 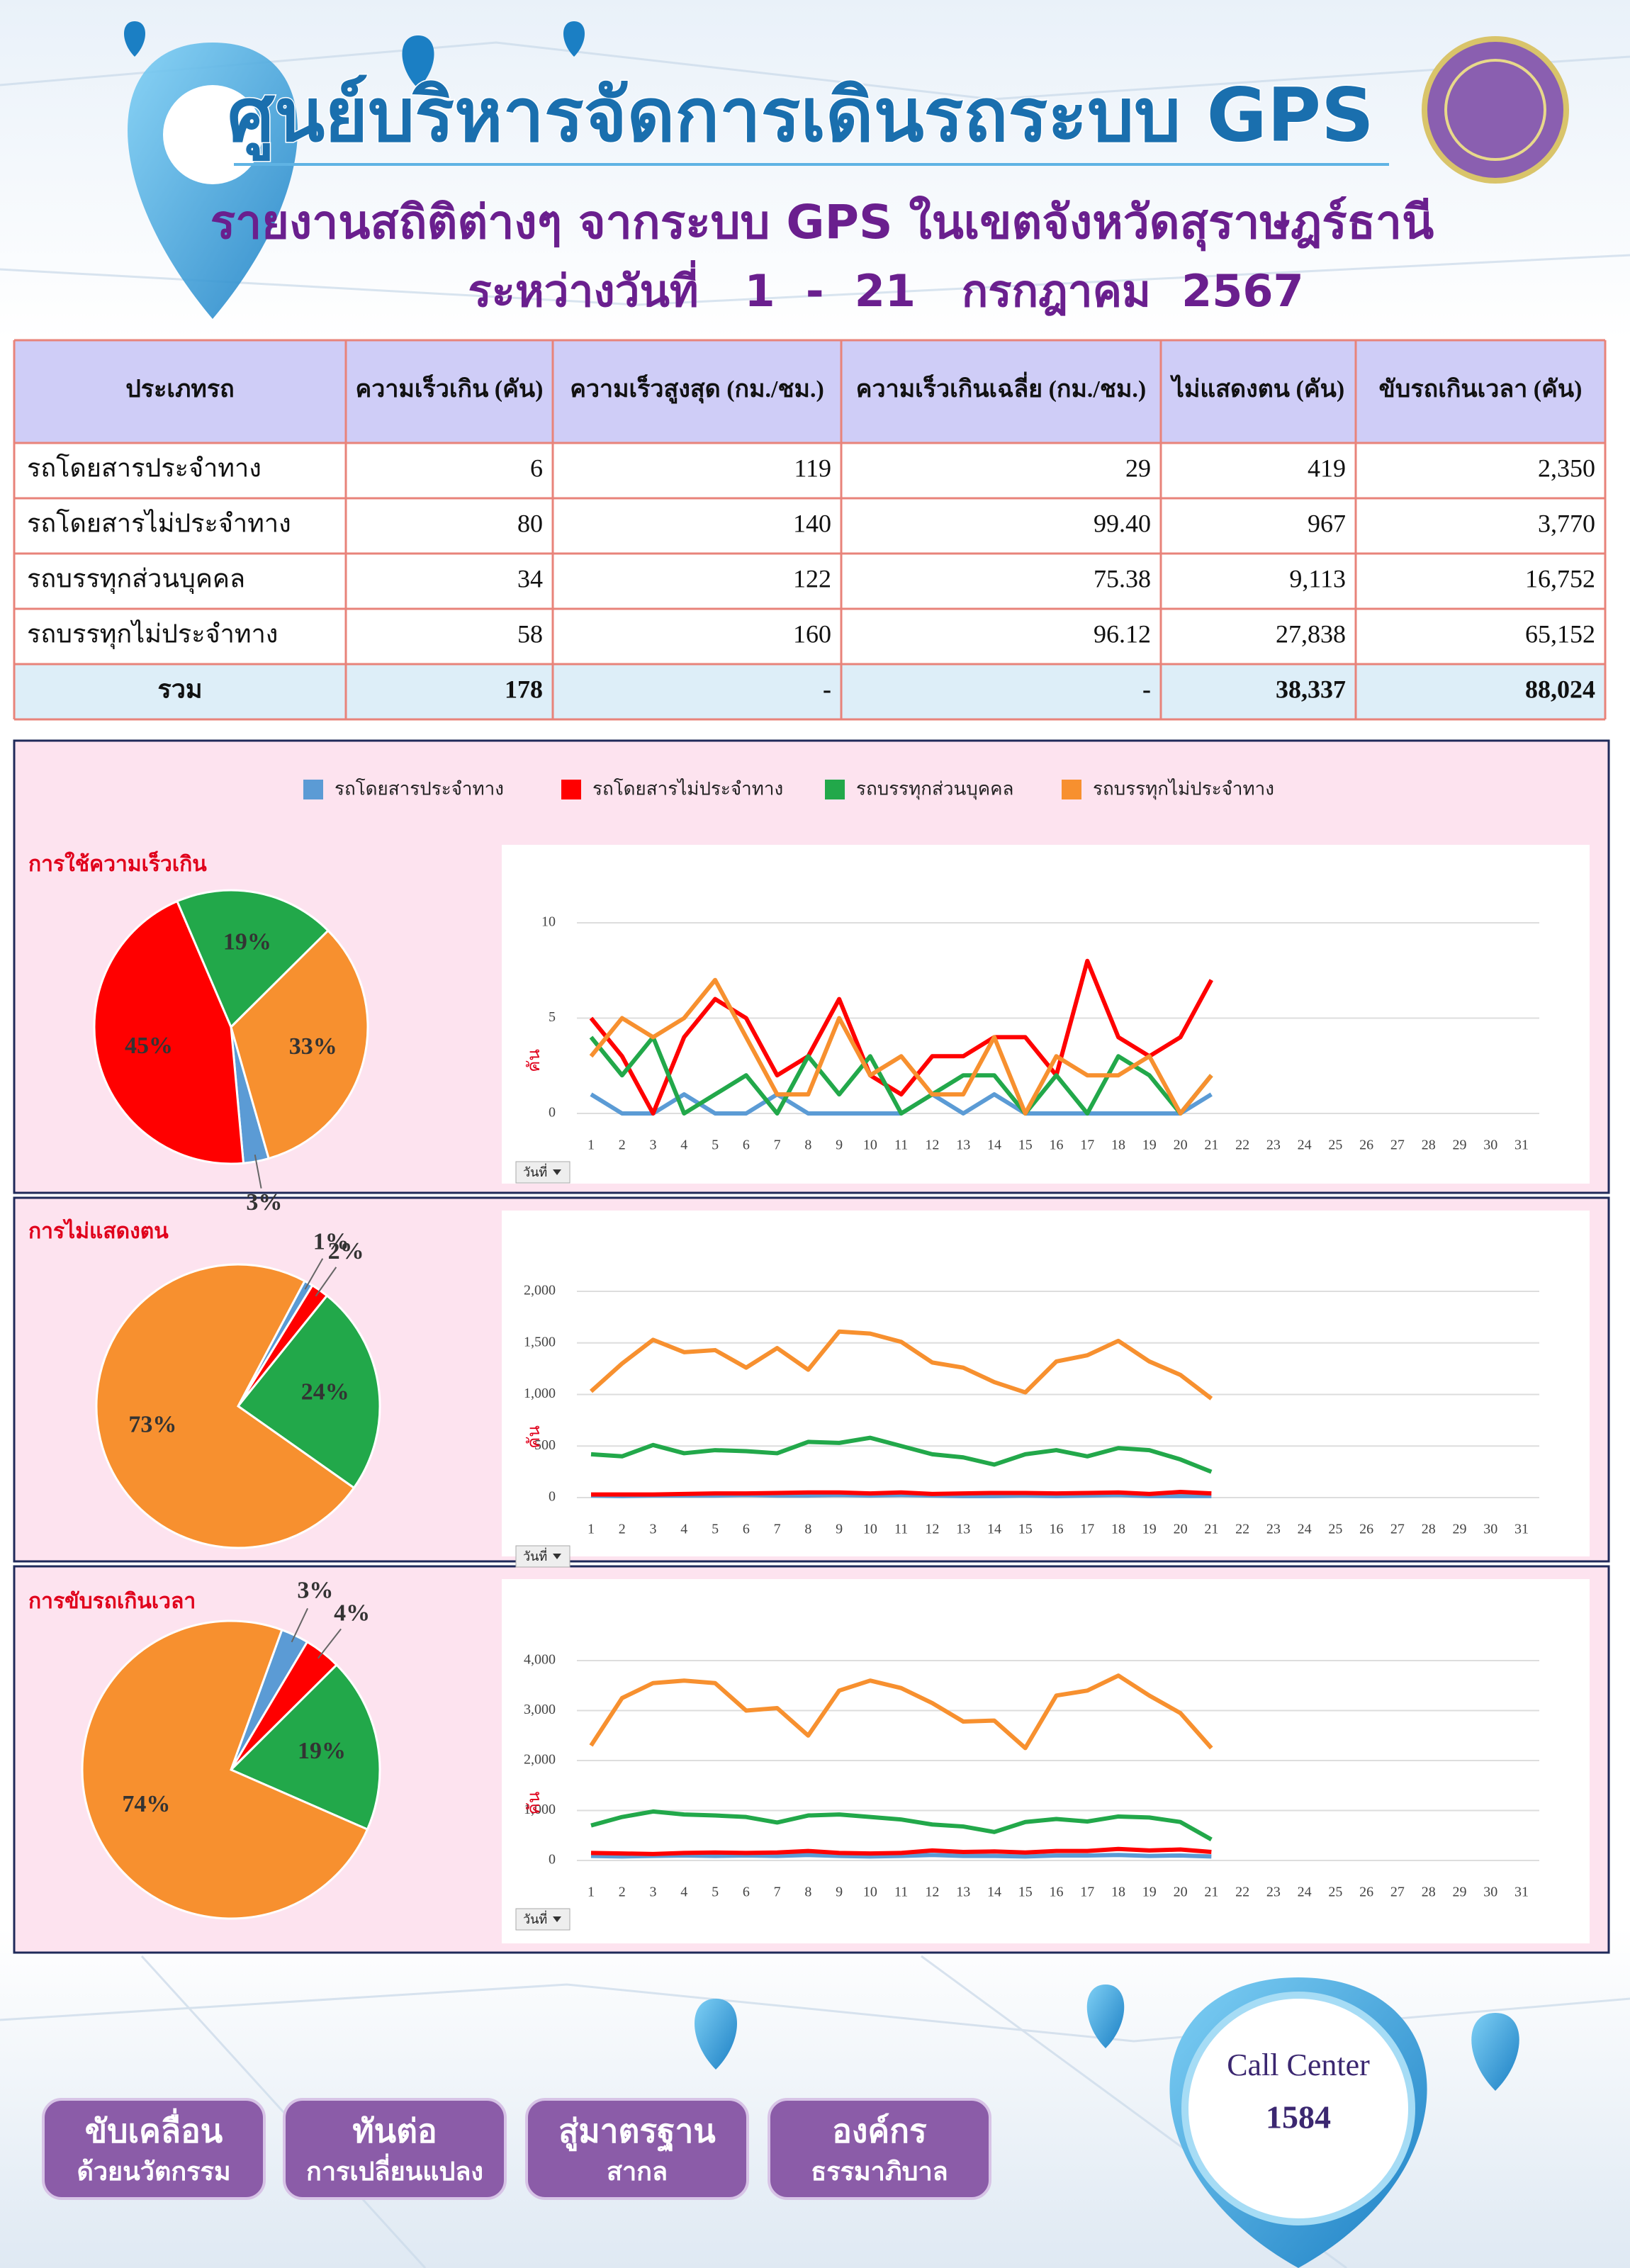 What do you see at coordinates (1521, 1892) in the screenshot?
I see `x-tick-label: 31` at bounding box center [1521, 1892].